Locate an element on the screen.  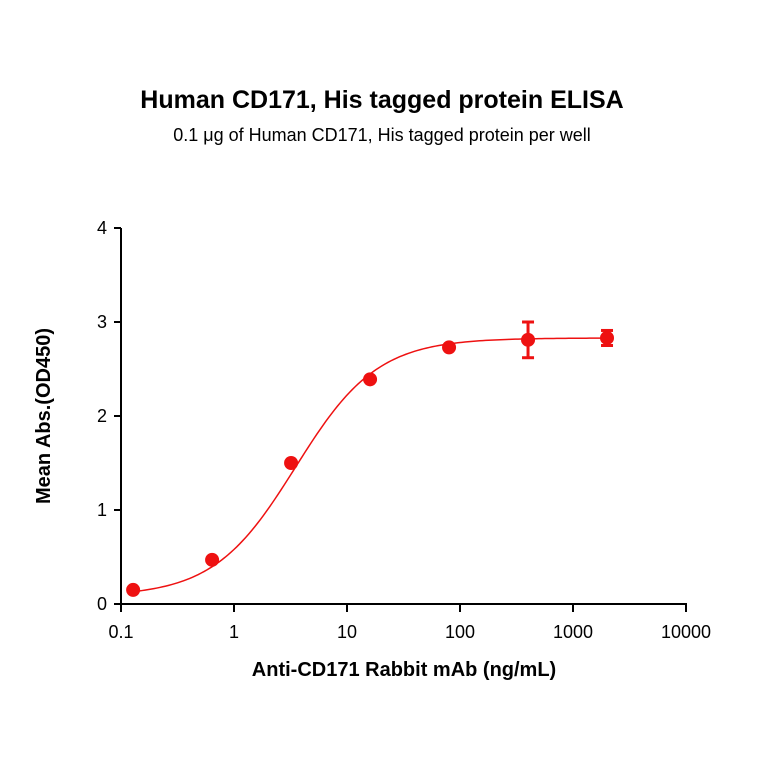
y-tick-label: 1 is located at coordinates (102, 510).